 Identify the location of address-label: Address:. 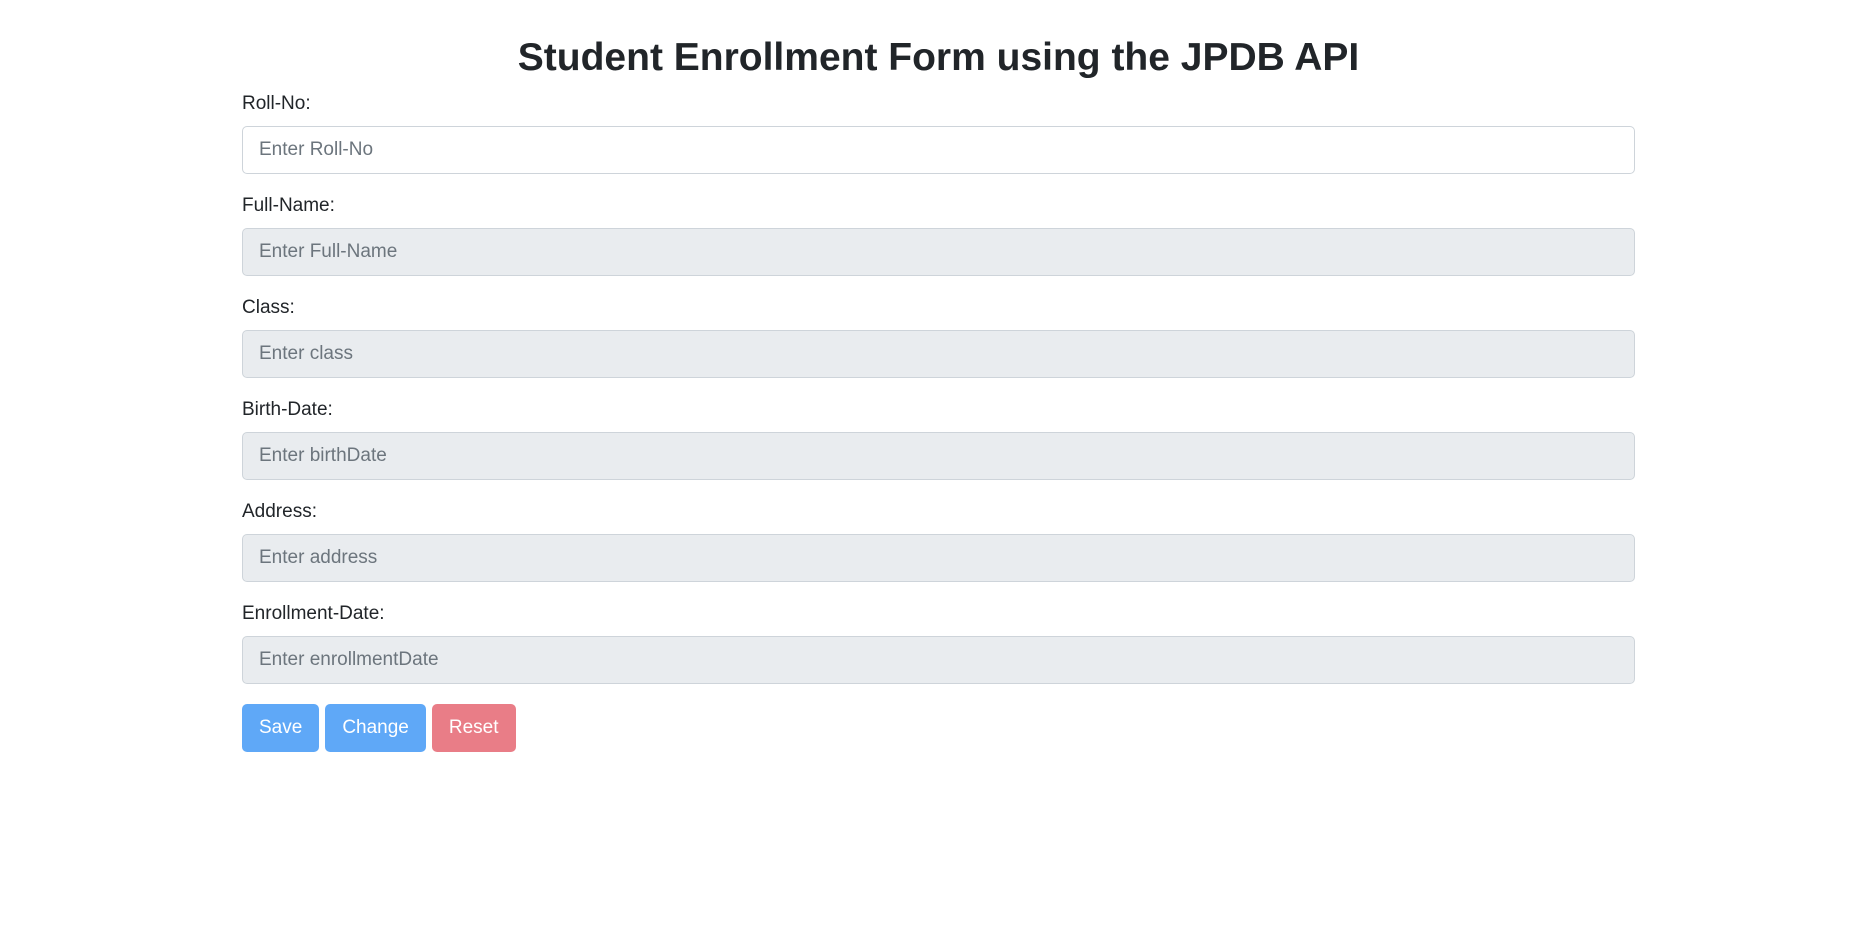
(279, 511).